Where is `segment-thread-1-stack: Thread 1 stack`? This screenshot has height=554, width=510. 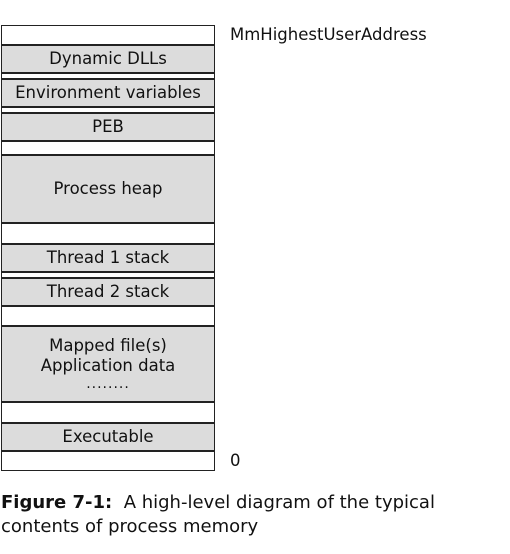 segment-thread-1-stack: Thread 1 stack is located at coordinates (108, 258).